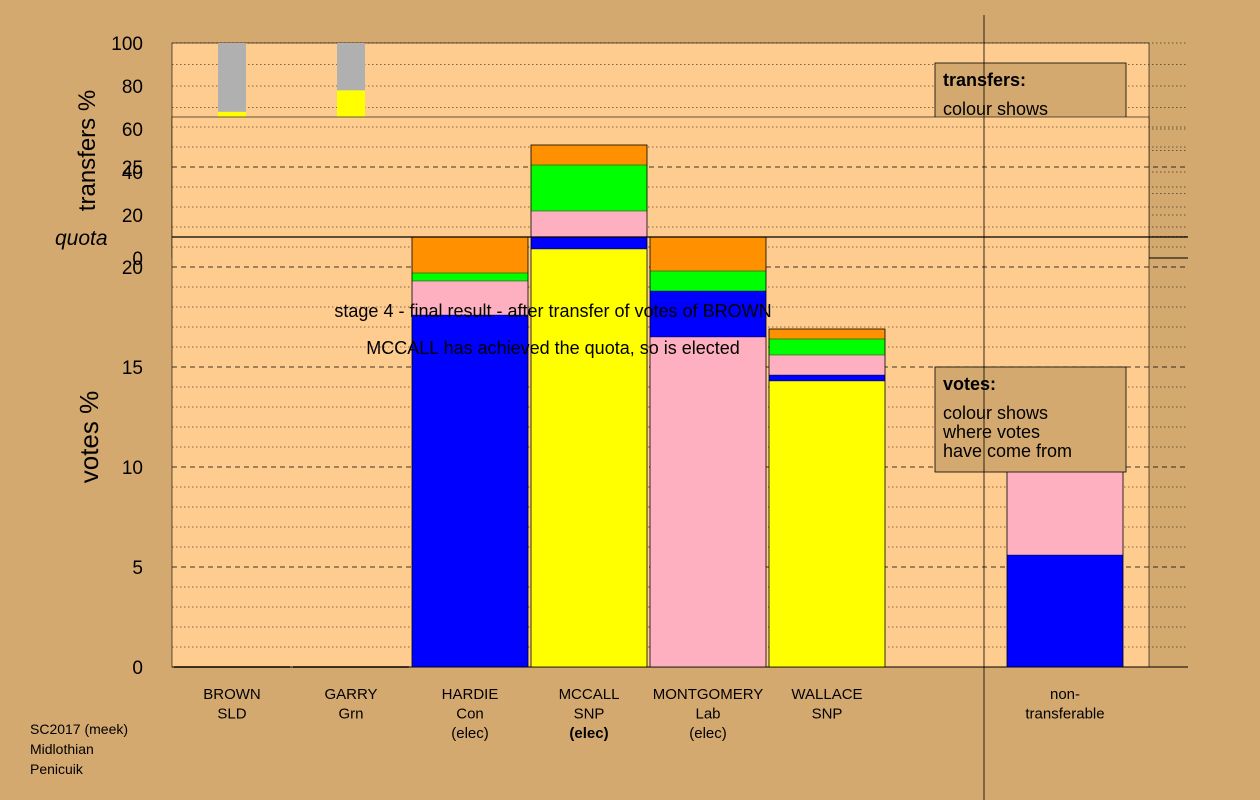  What do you see at coordinates (995, 413) in the screenshot?
I see `votes-legend-text: colour shows` at bounding box center [995, 413].